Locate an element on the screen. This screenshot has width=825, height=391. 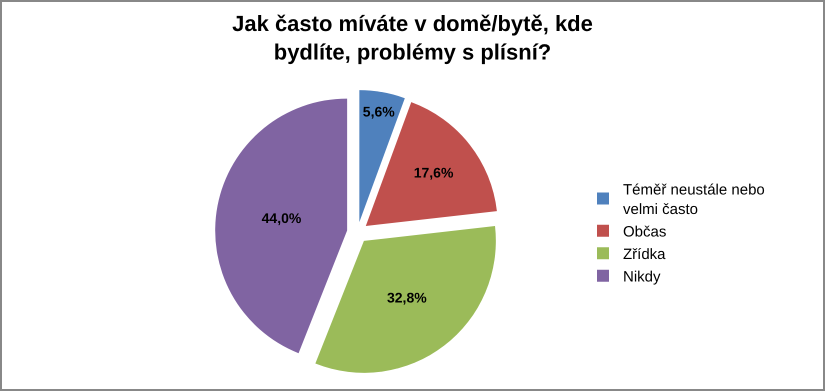
legend-label: Téměř neustále nebo velmi často is located at coordinates (694, 200).